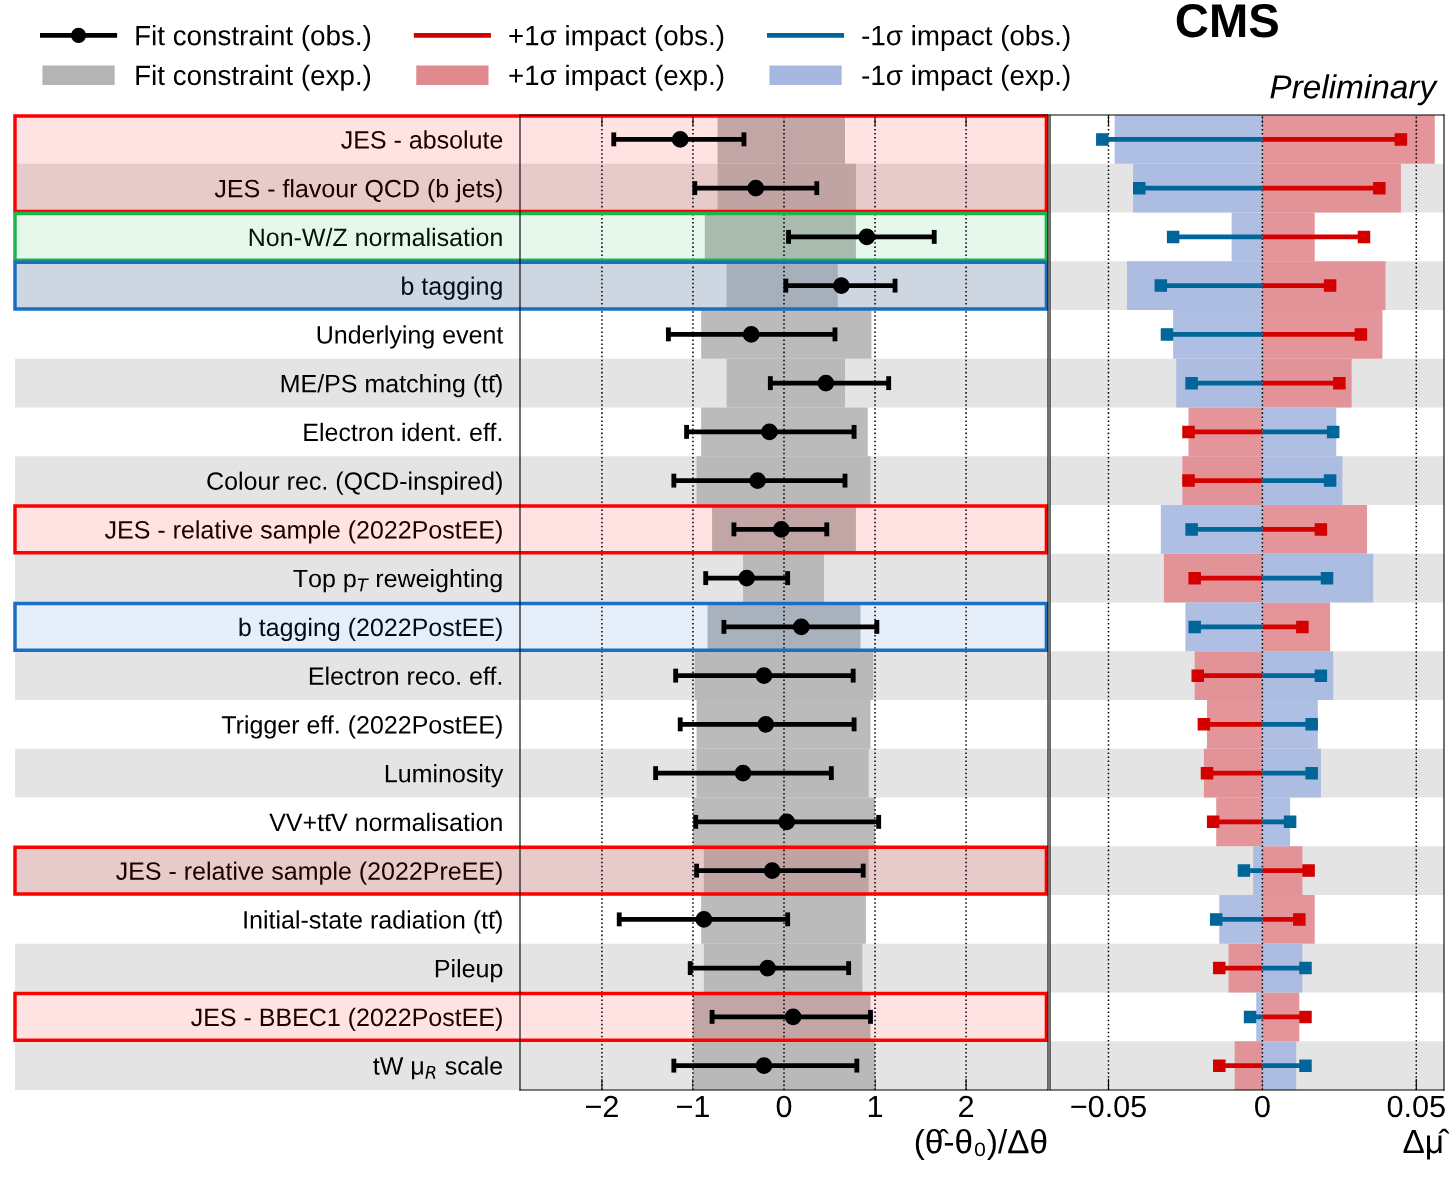 This screenshot has width=1454, height=1182. Describe the element at coordinates (354, 483) in the screenshot. I see `y-tick-label: Colour rec. (QCD-inspired)` at that location.